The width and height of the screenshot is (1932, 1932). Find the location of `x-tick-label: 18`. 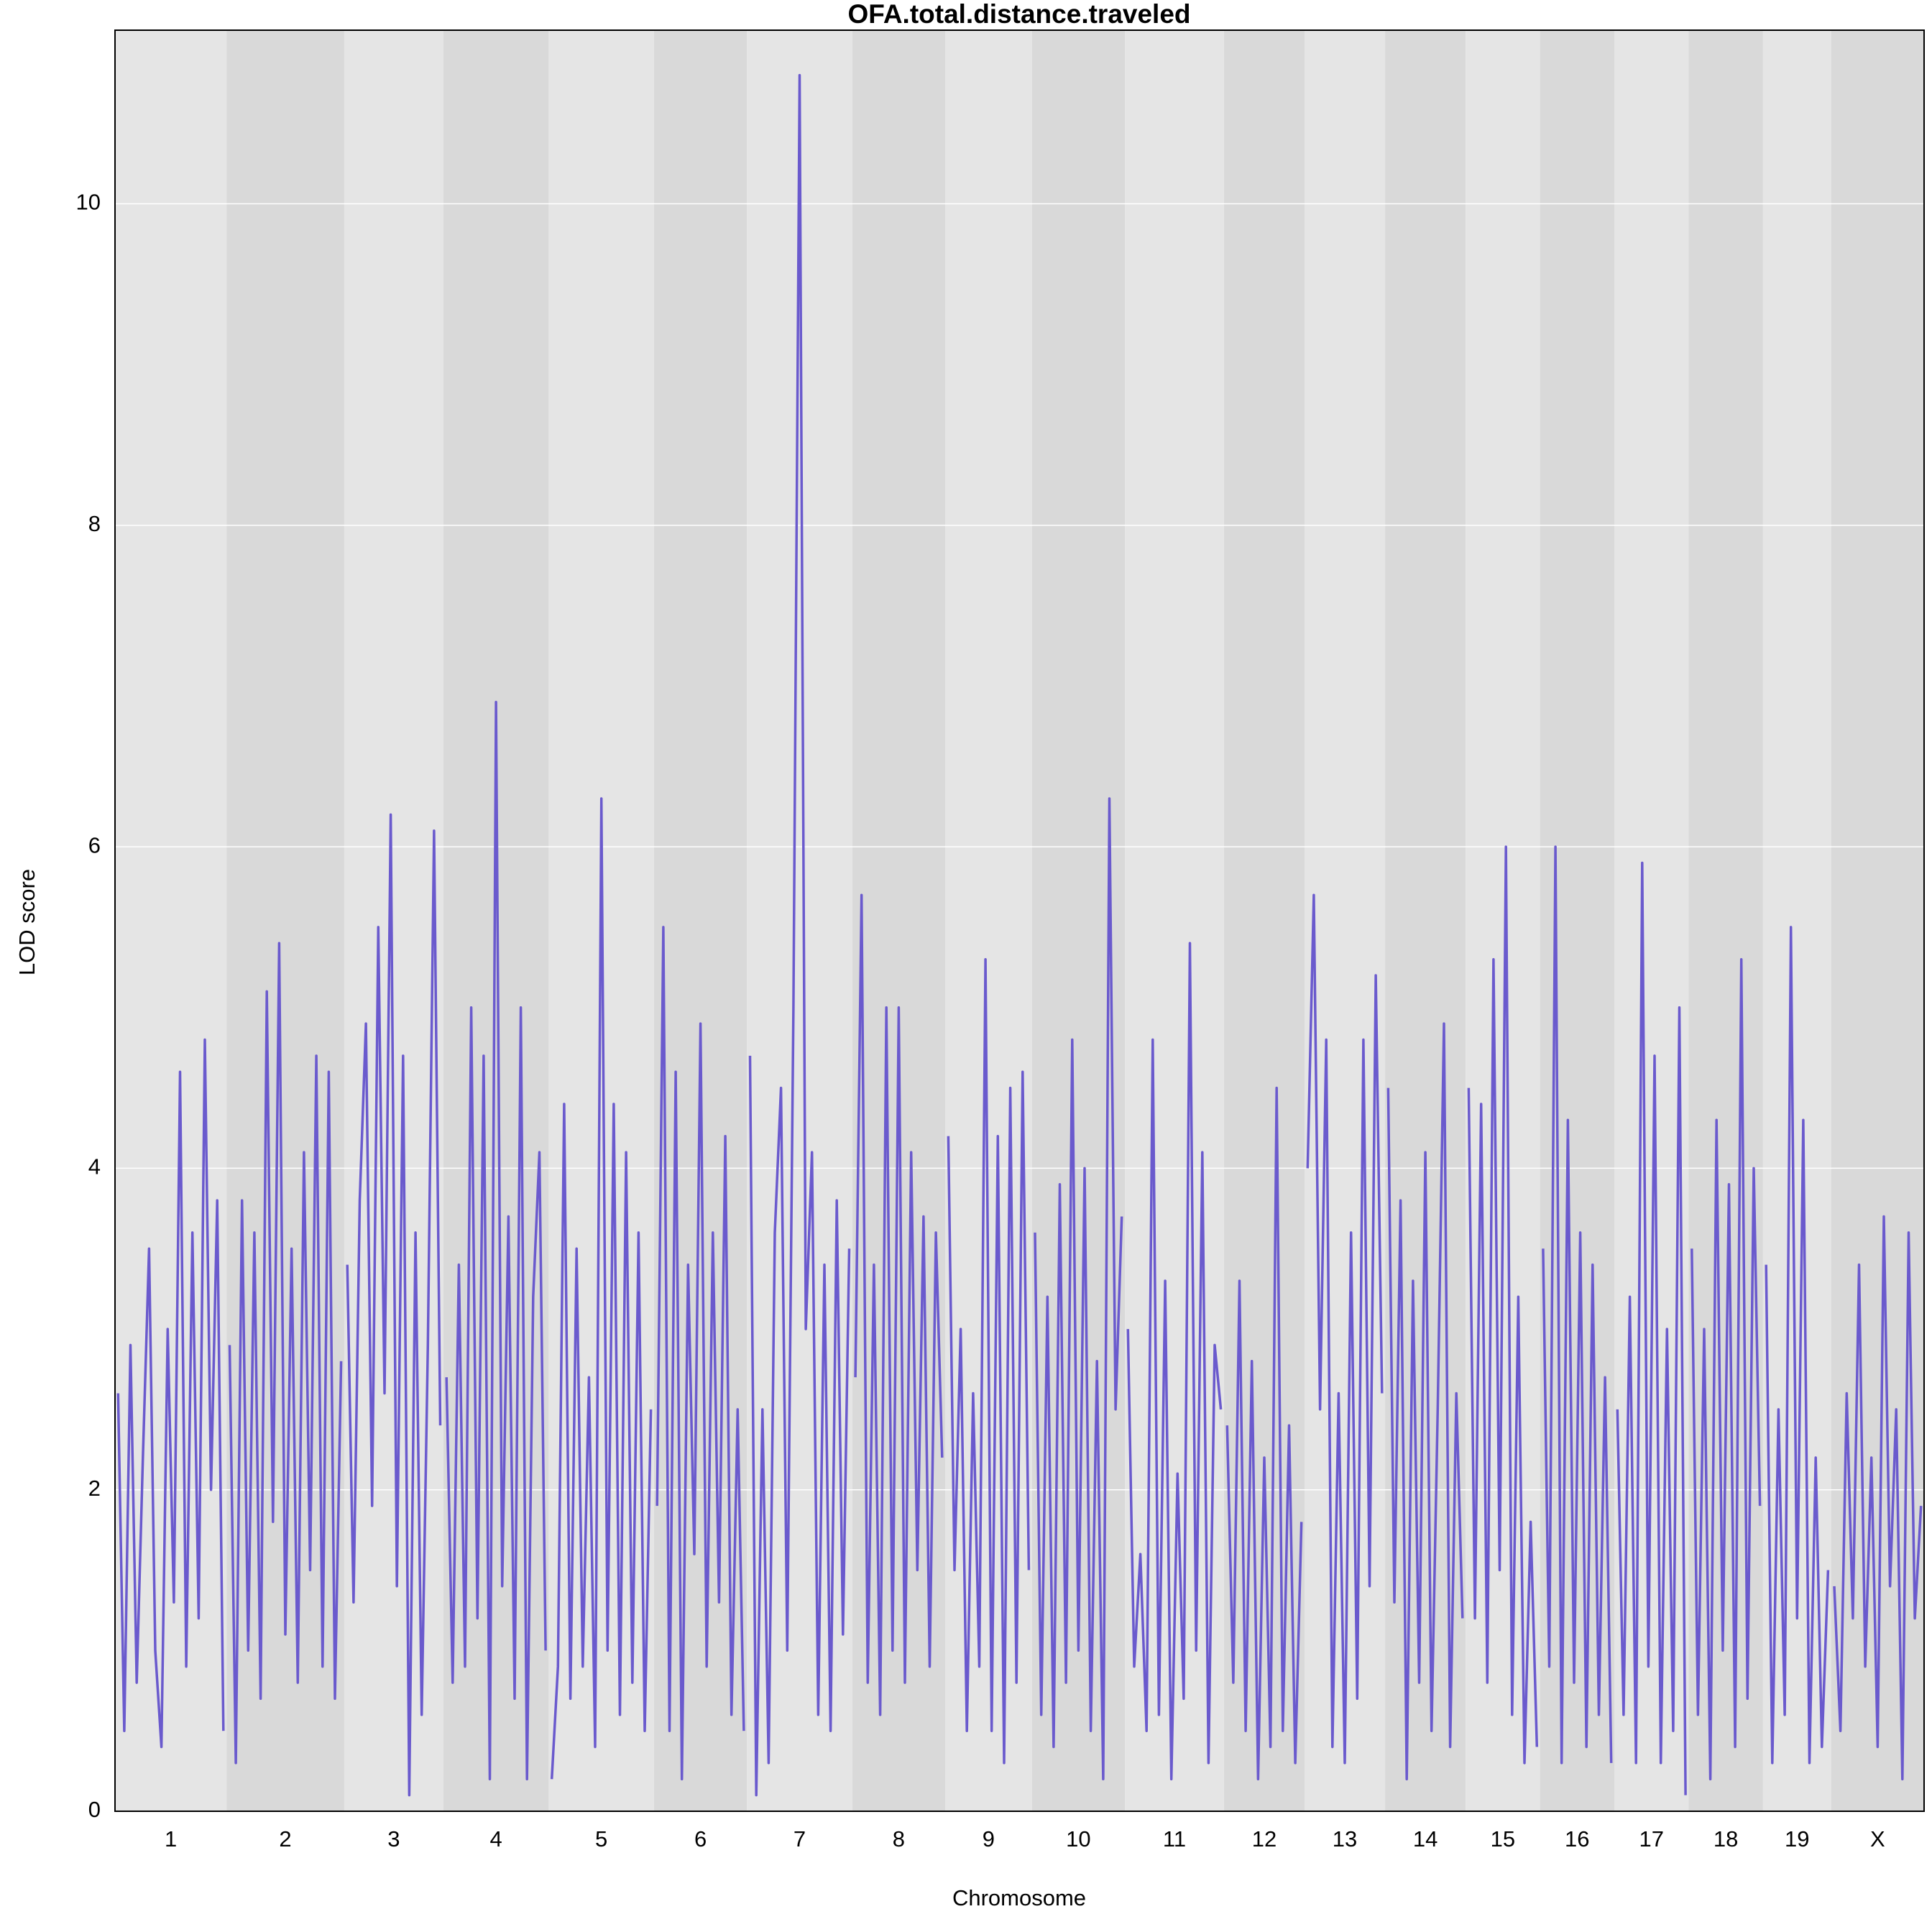

x-tick-label: 18 is located at coordinates (1726, 1839).